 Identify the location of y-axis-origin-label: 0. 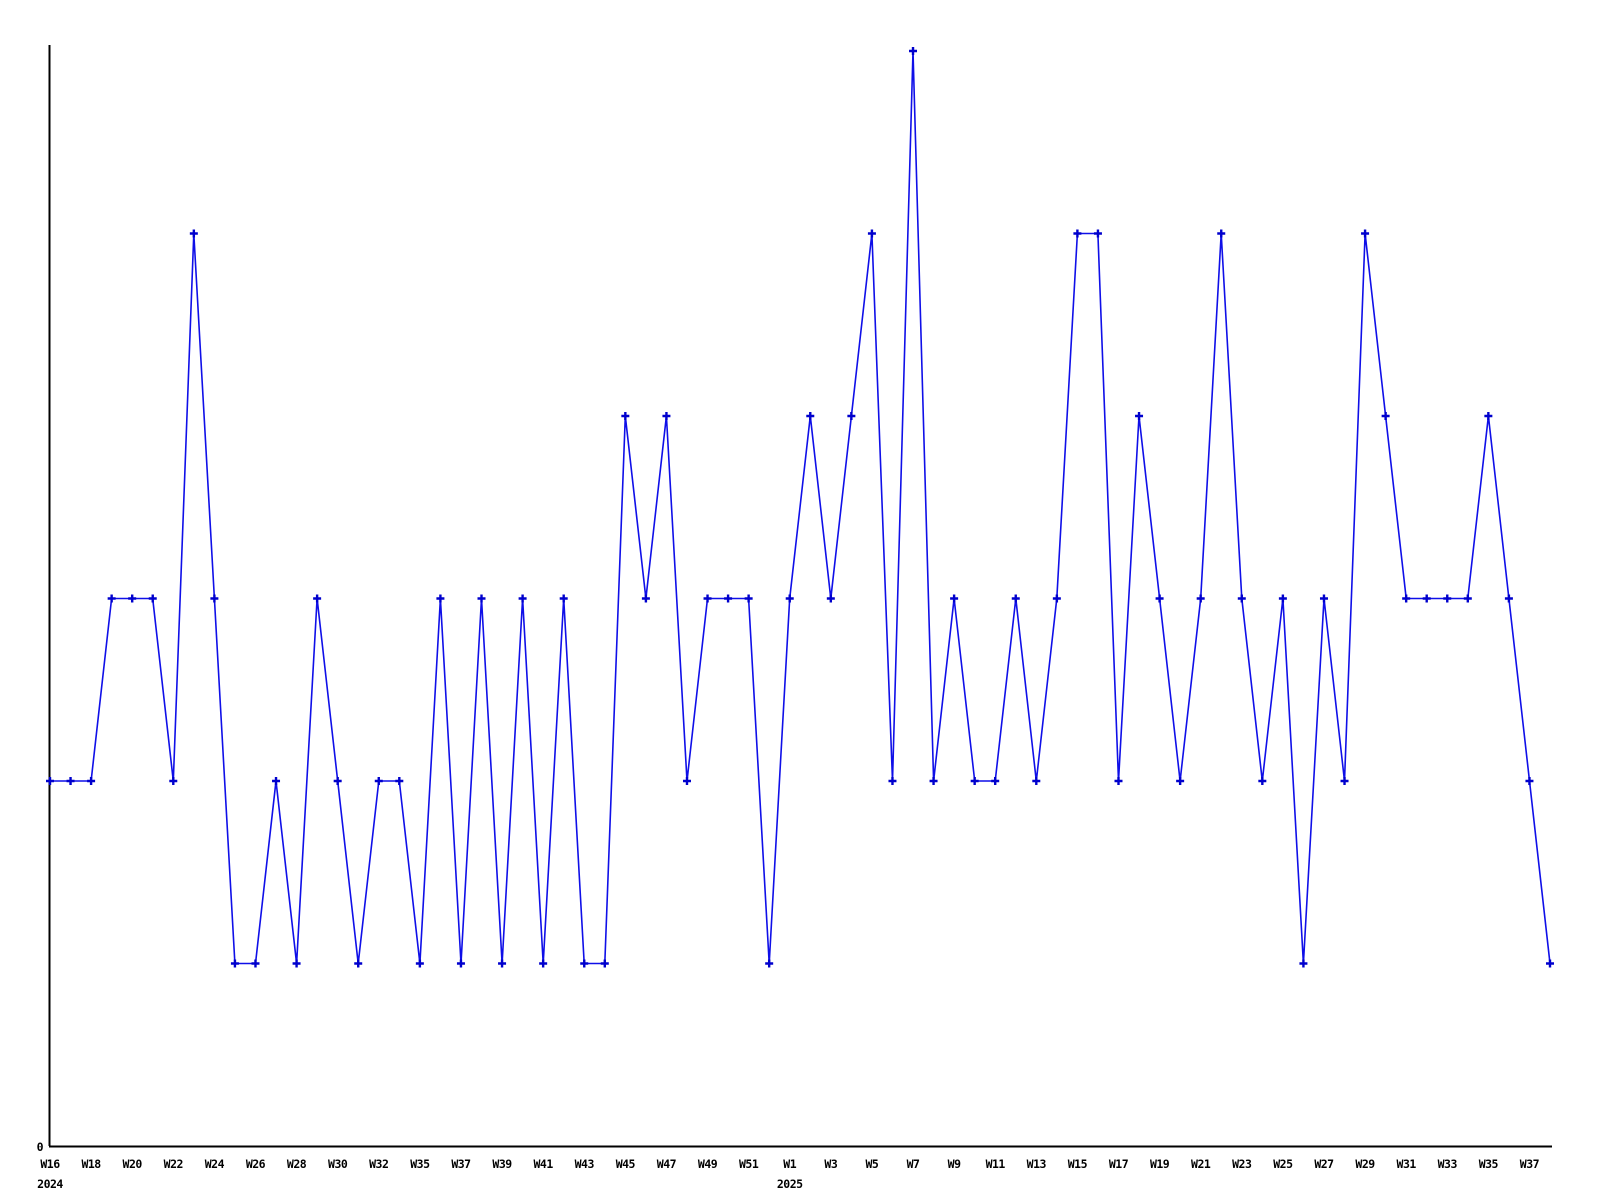
(40, 1147).